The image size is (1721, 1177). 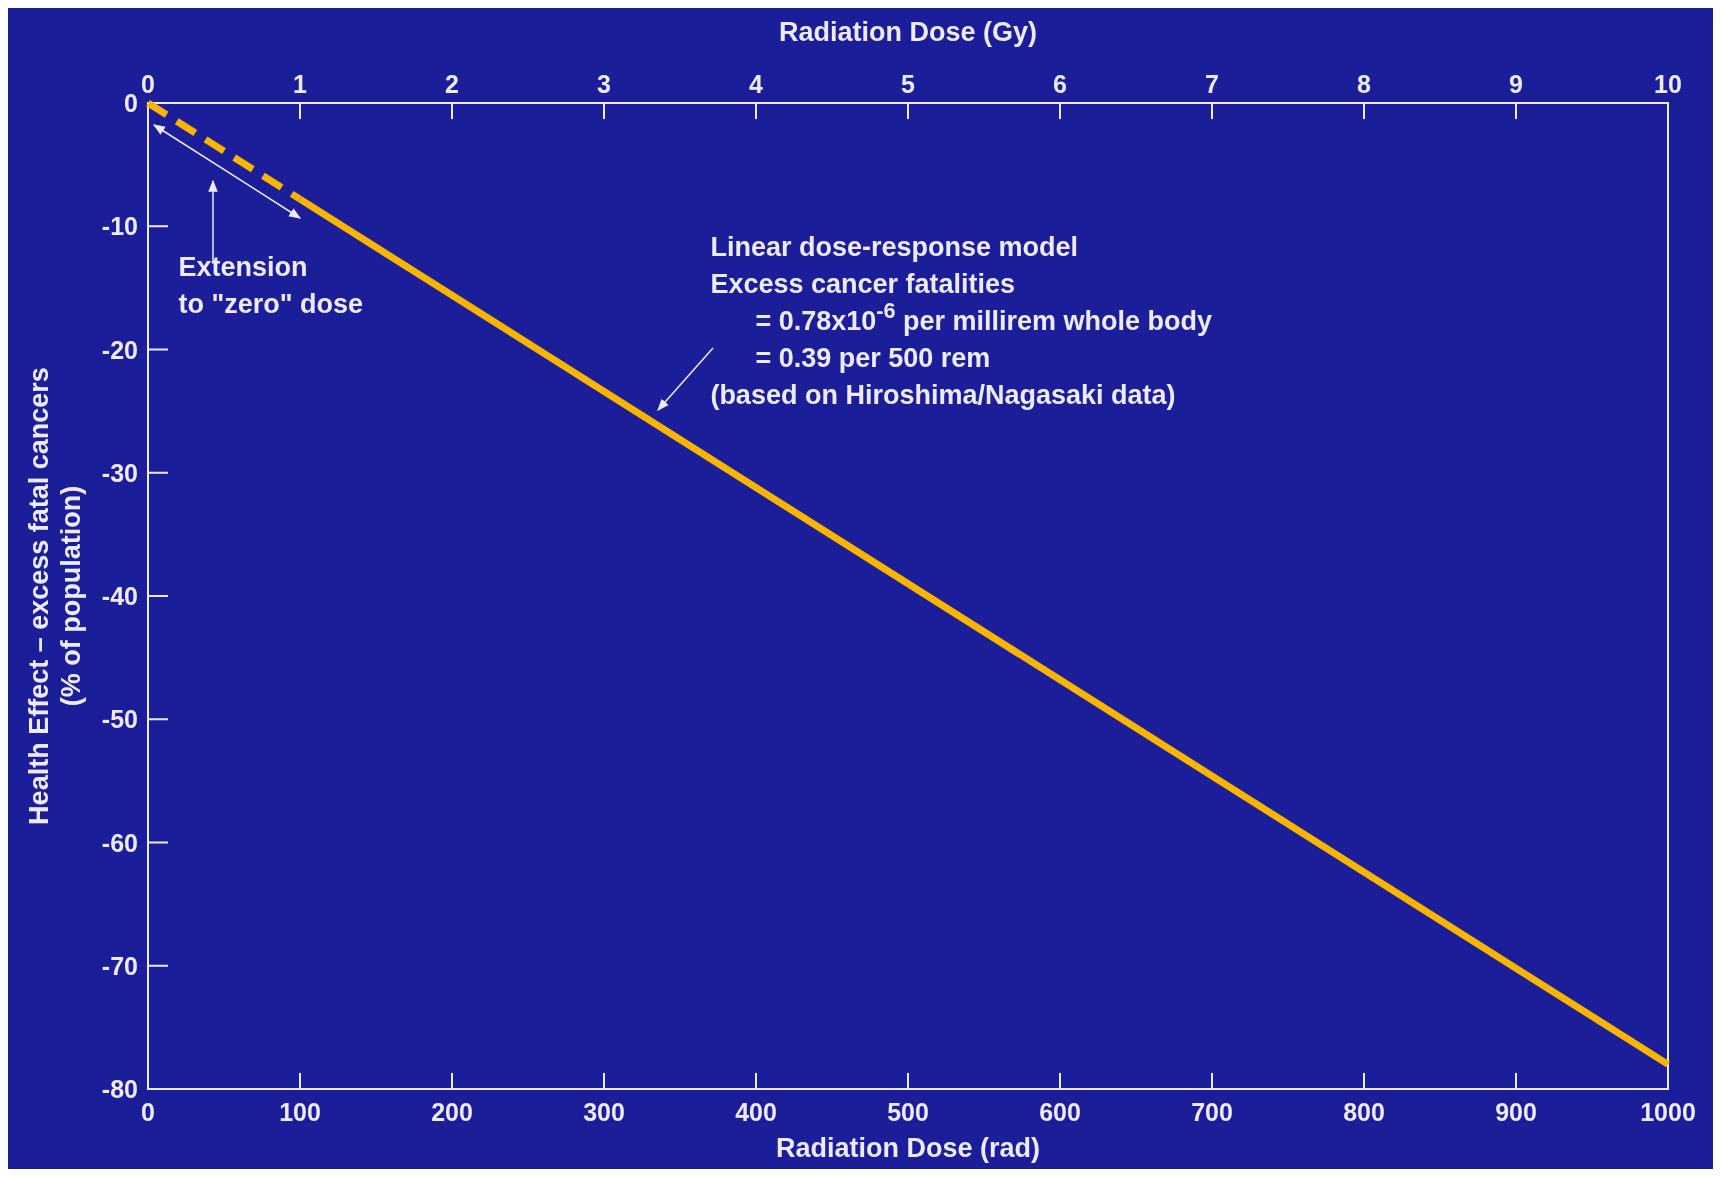 I want to click on y-tick-label: -60, so click(x=119, y=842).